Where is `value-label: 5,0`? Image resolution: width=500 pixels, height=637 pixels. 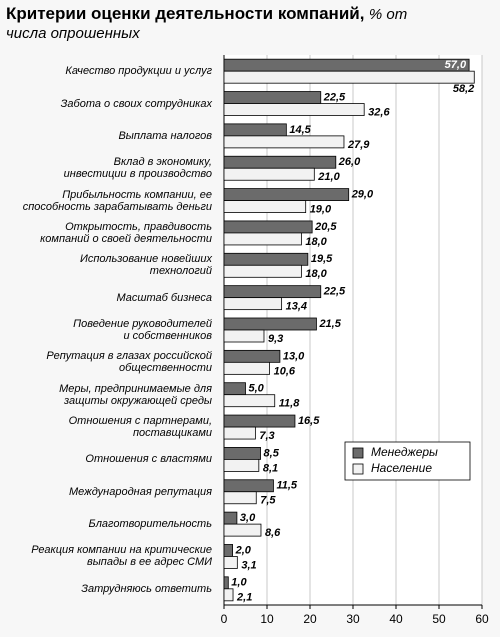 value-label: 5,0 is located at coordinates (257, 389).